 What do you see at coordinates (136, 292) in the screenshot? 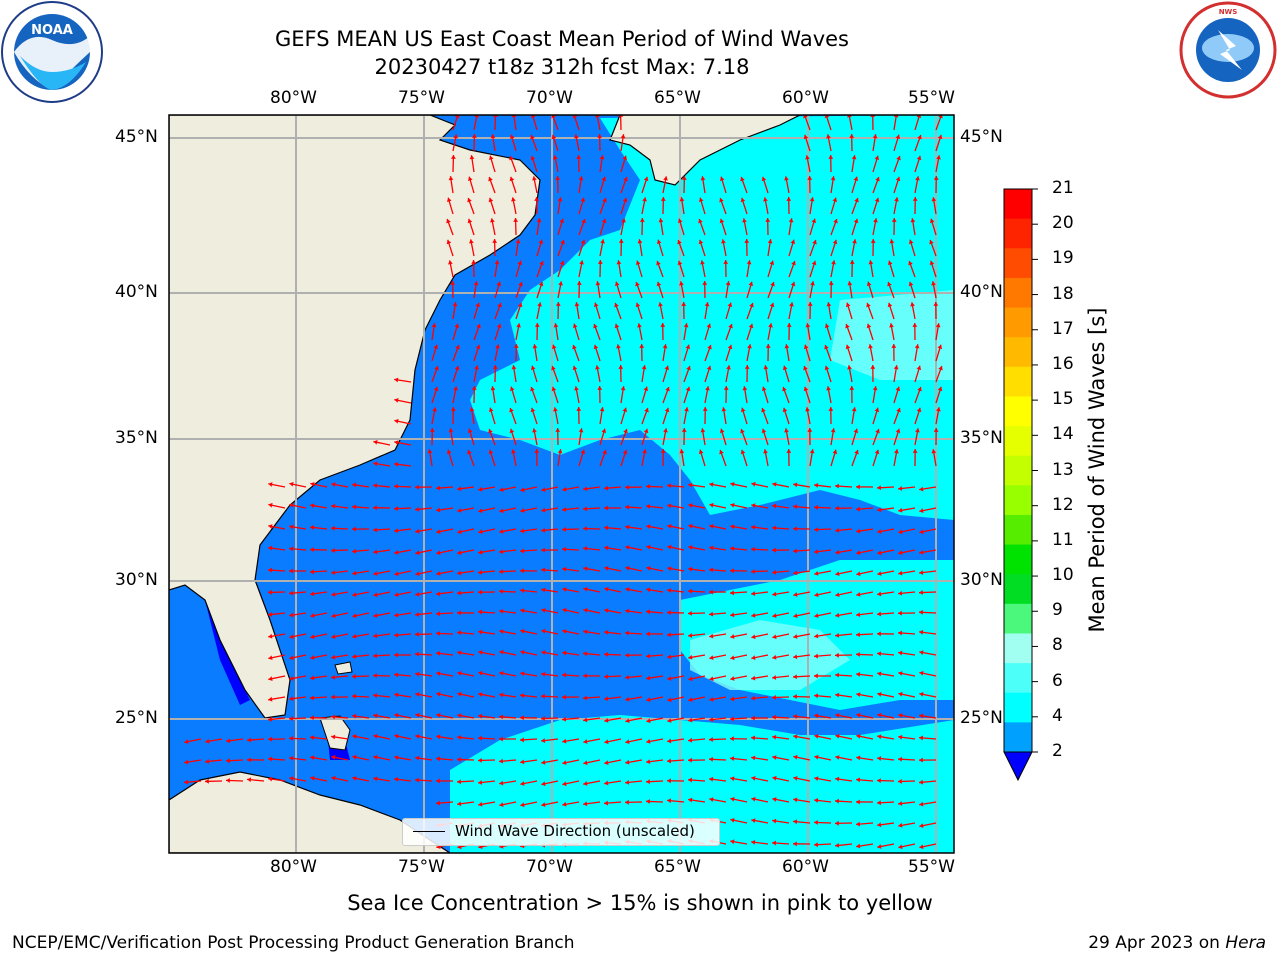
I see `lat-tick-left: 40°N` at bounding box center [136, 292].